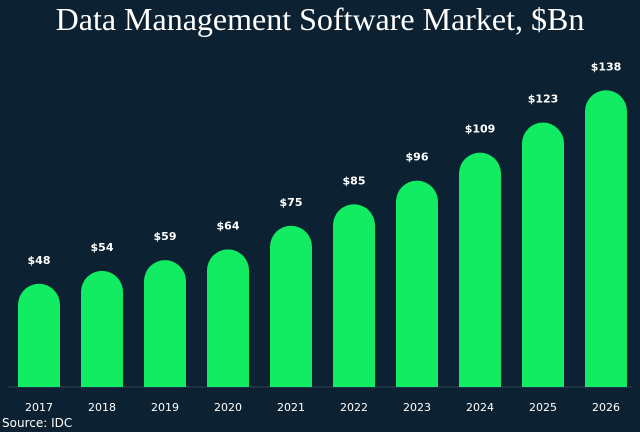 This screenshot has height=432, width=640. What do you see at coordinates (606, 239) in the screenshot?
I see `bar-2026` at bounding box center [606, 239].